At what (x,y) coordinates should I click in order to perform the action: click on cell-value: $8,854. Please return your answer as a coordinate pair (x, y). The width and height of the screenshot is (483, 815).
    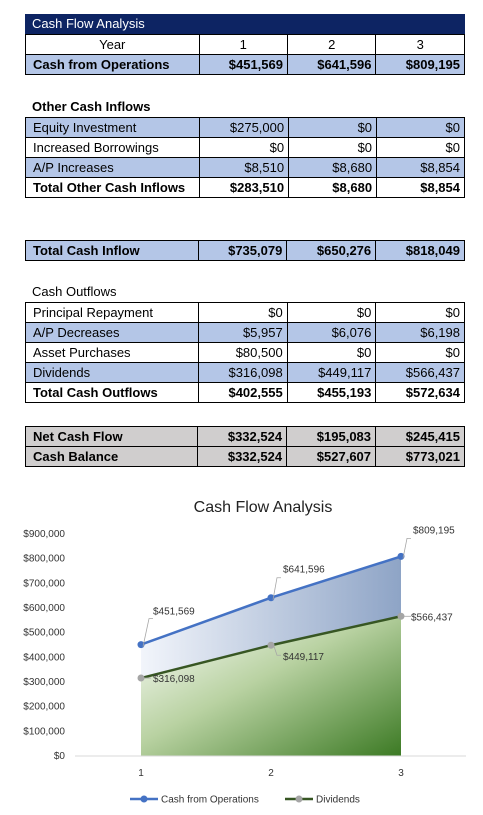
    Looking at the image, I should click on (420, 187).